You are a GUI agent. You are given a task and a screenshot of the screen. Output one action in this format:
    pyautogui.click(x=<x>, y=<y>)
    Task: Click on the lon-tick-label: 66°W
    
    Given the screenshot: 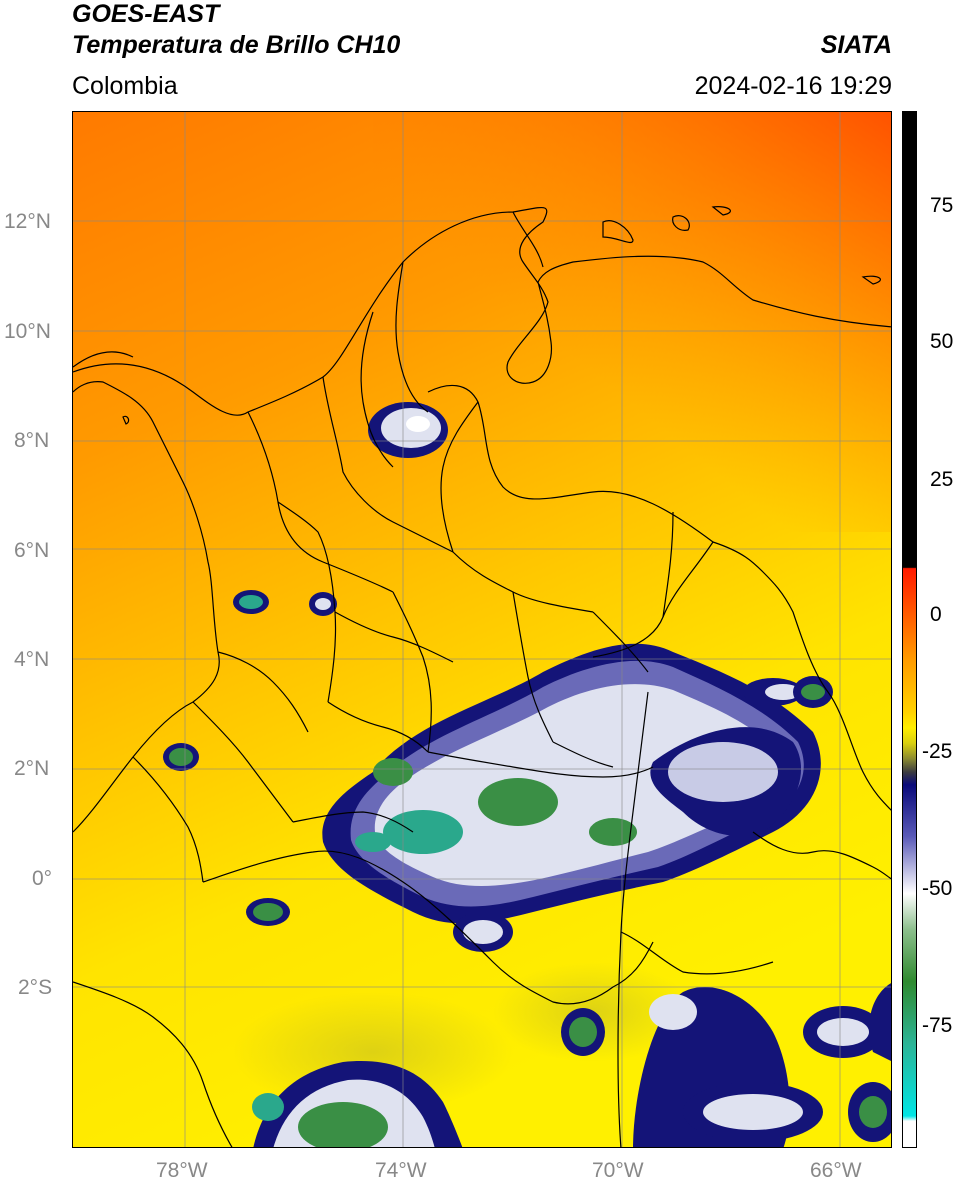 What is the action you would take?
    pyautogui.click(x=836, y=1170)
    